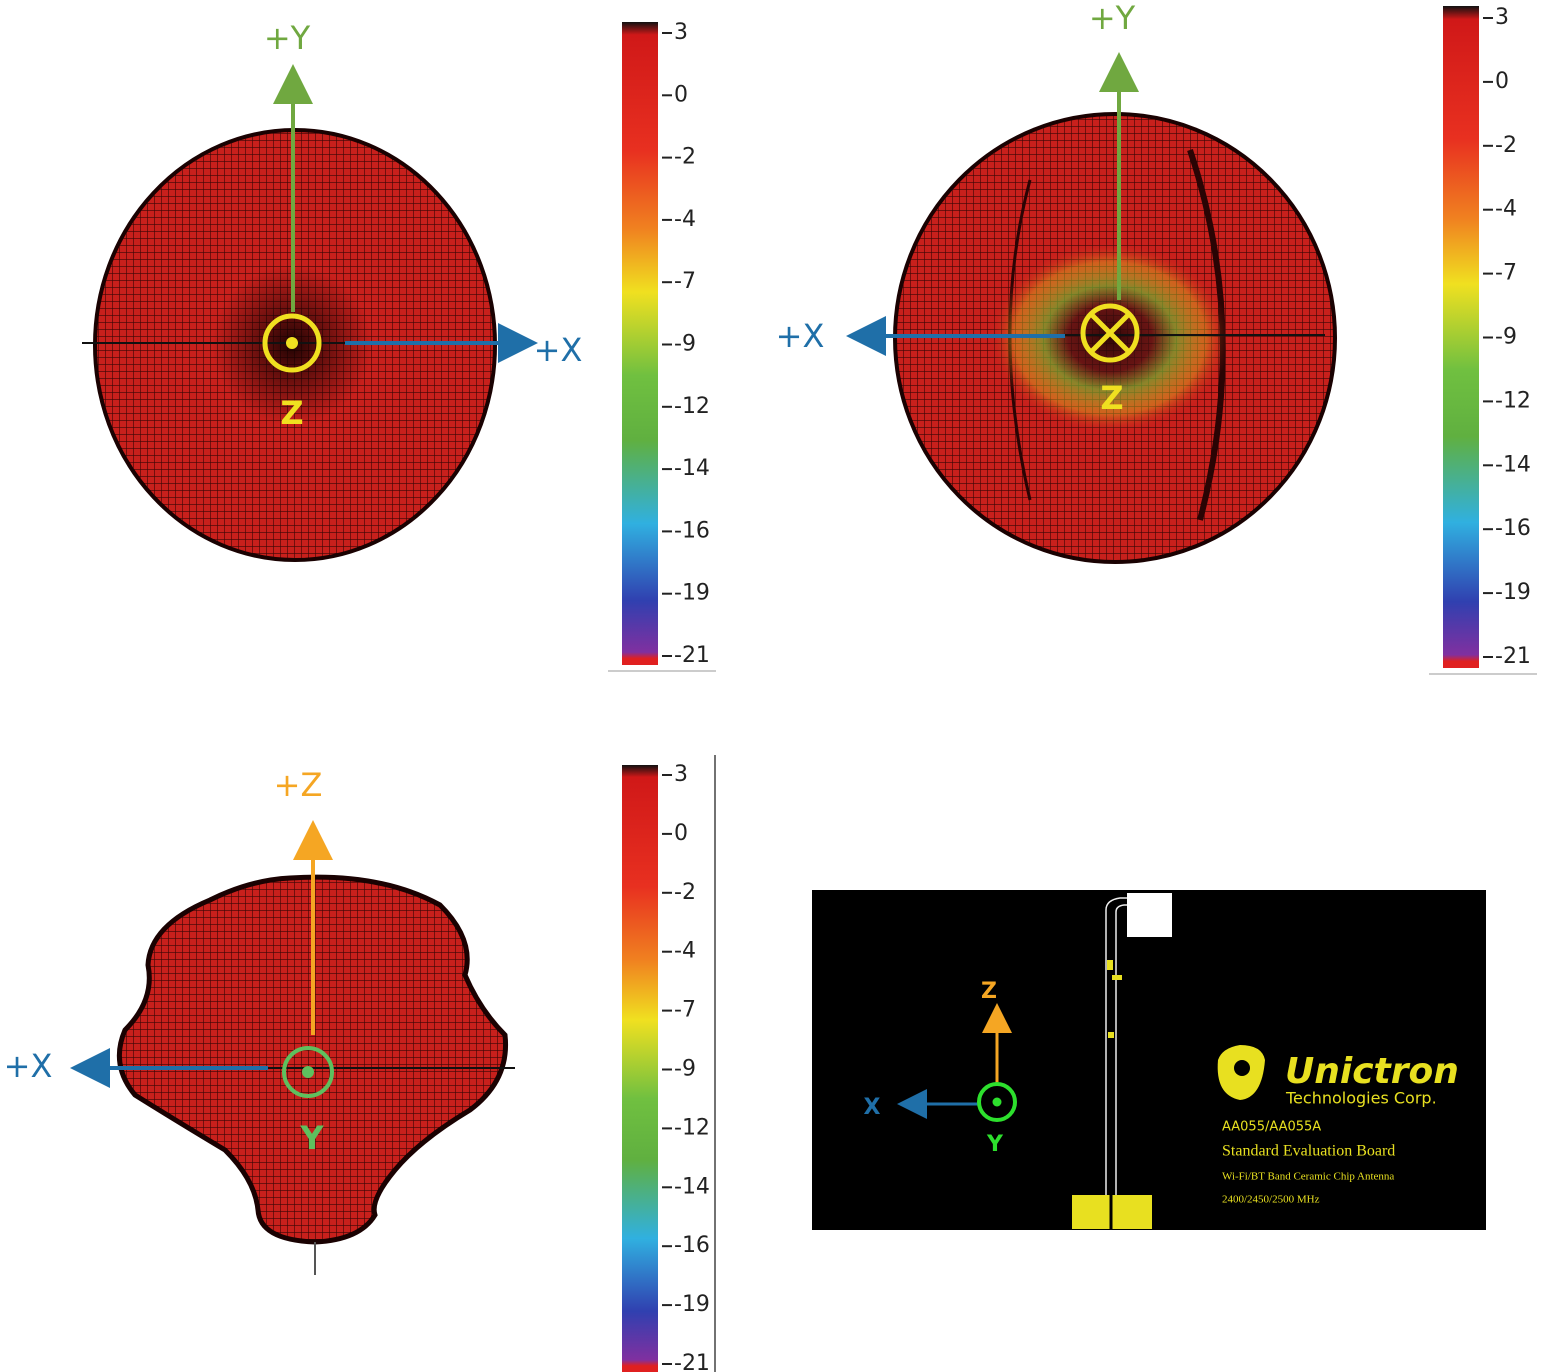 The image size is (1552, 1372). What do you see at coordinates (1117, 1046) in the screenshot?
I see `trace` at bounding box center [1117, 1046].